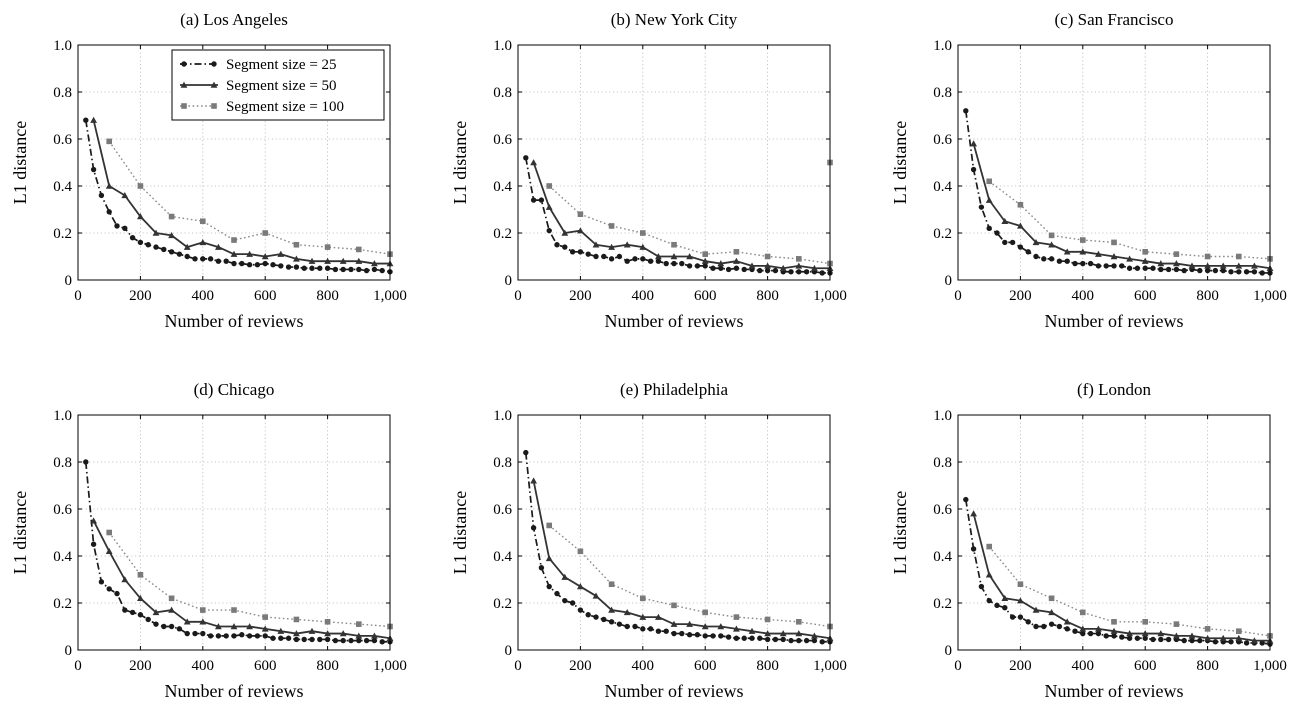 This screenshot has height=706, width=1301. Describe the element at coordinates (62, 463) in the screenshot. I see `y-tick-label: 0.8` at that location.